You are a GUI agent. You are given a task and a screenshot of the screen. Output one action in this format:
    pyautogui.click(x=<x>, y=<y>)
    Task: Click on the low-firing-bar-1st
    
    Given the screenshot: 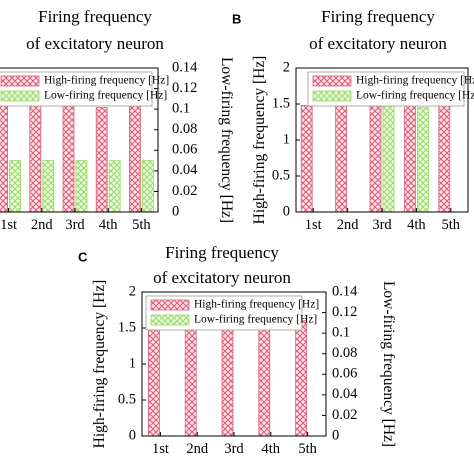 What is the action you would take?
    pyautogui.click(x=15, y=186)
    